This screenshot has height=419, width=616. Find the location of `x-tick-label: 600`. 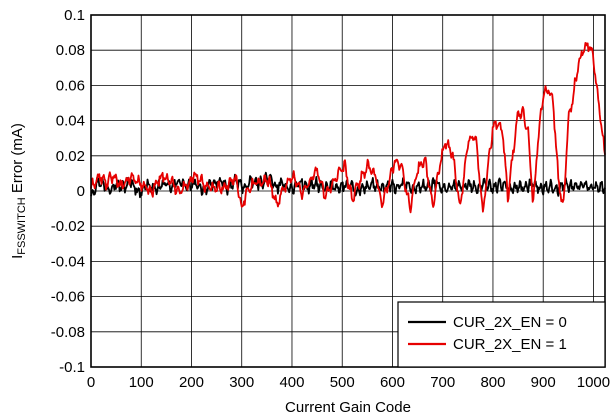

x-tick-label: 600 is located at coordinates (392, 382).